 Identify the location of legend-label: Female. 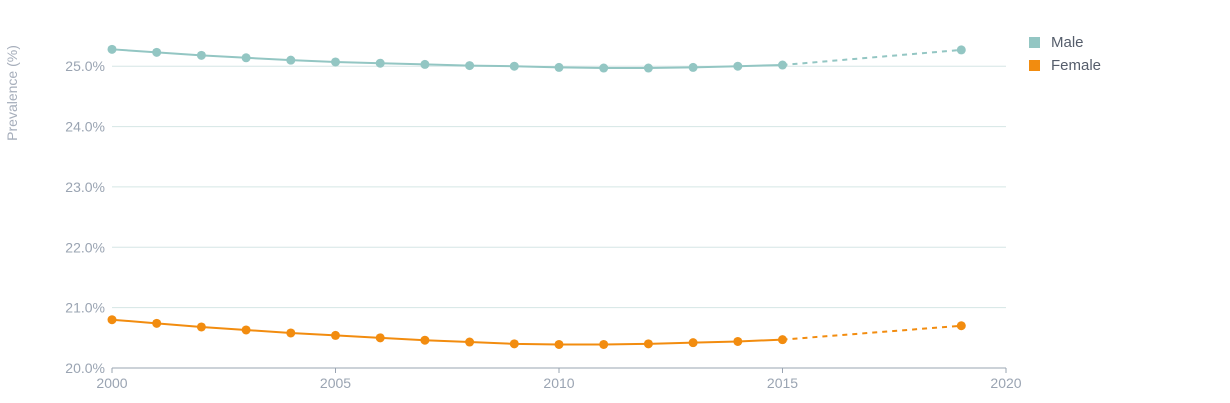
(1076, 65).